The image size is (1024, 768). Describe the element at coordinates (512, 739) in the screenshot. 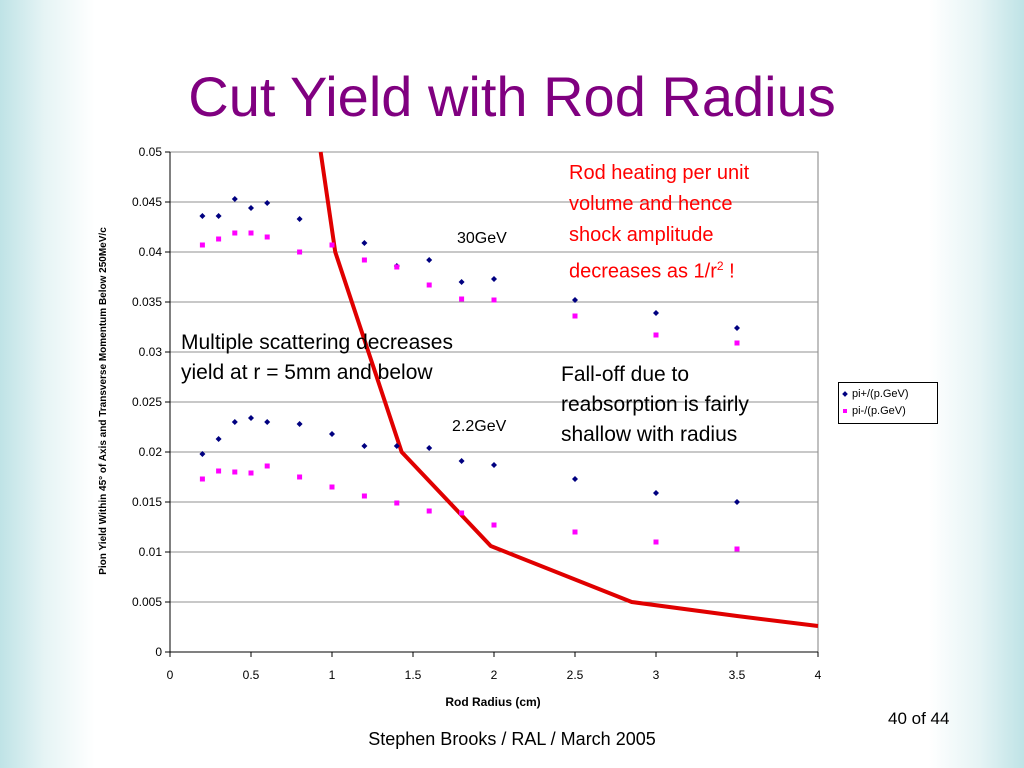

I see `slide-footer: Stephen Brooks / RAL / March 2005` at that location.